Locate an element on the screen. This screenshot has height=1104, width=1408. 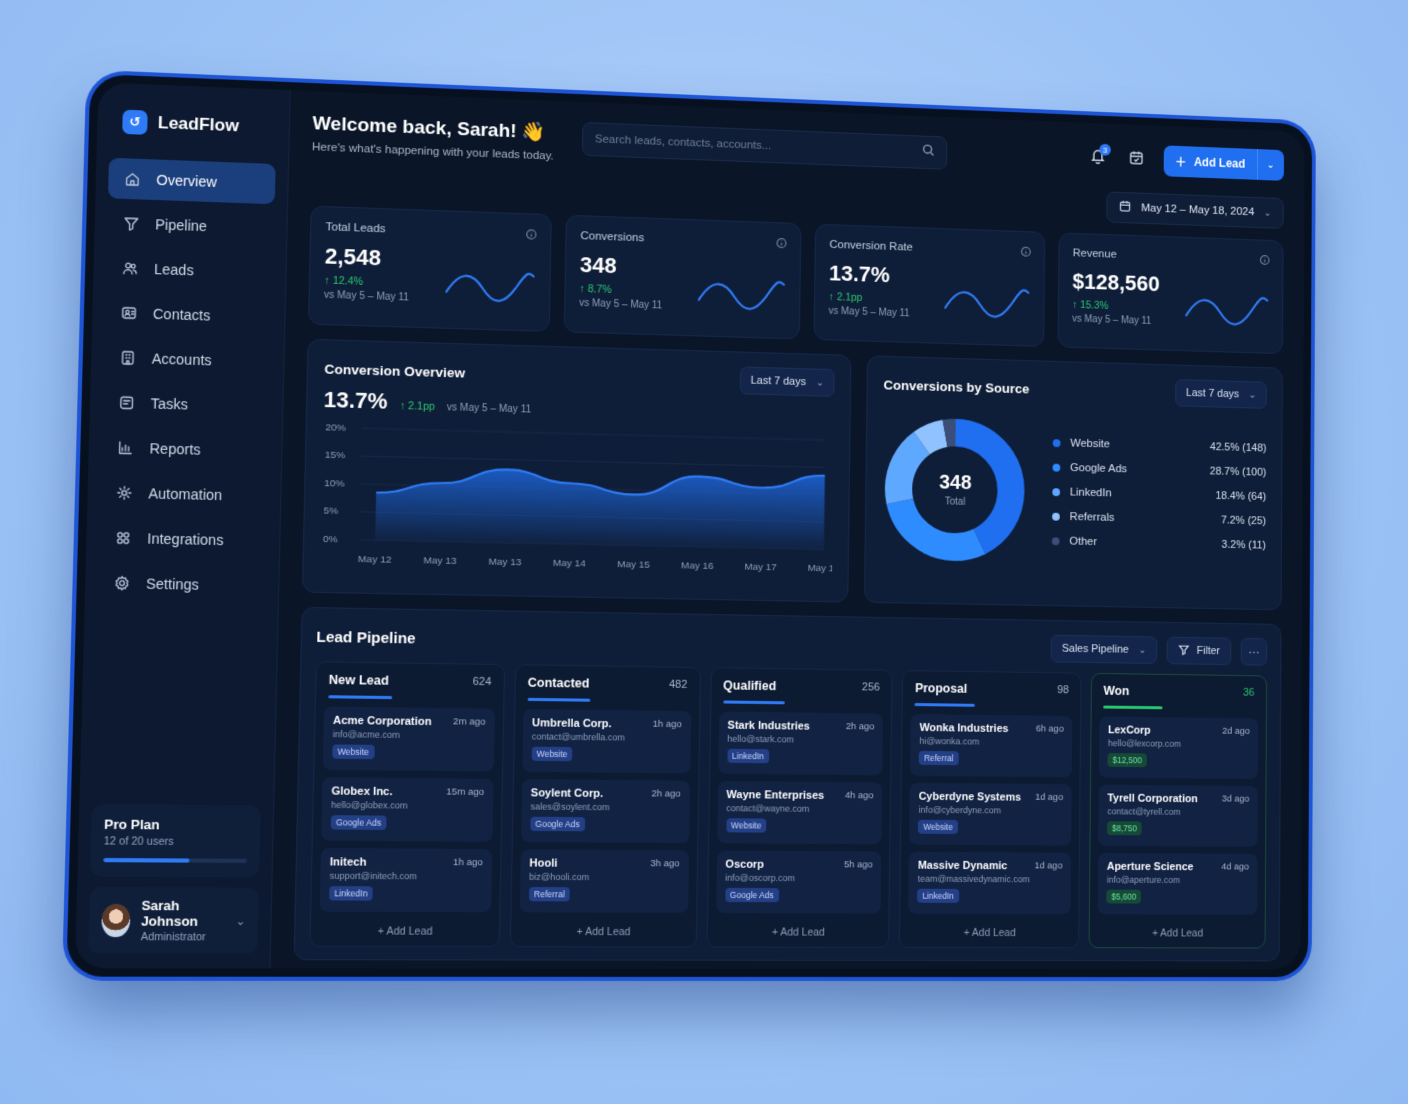
chevron-down-icon: ⌄ is located at coordinates (1252, 394).